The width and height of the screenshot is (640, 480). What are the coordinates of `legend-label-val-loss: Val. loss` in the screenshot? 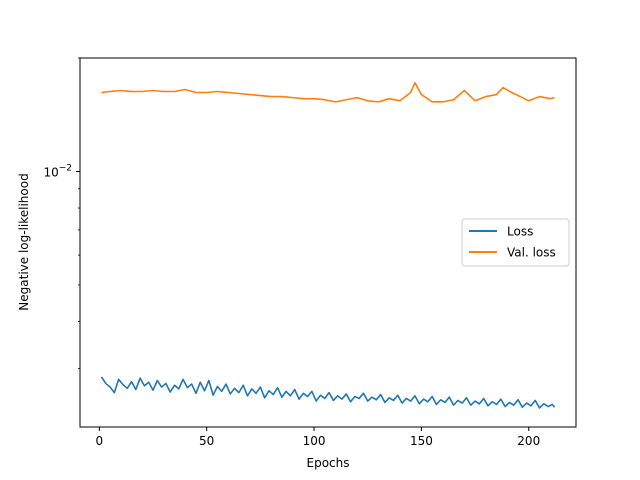 It's located at (531, 253).